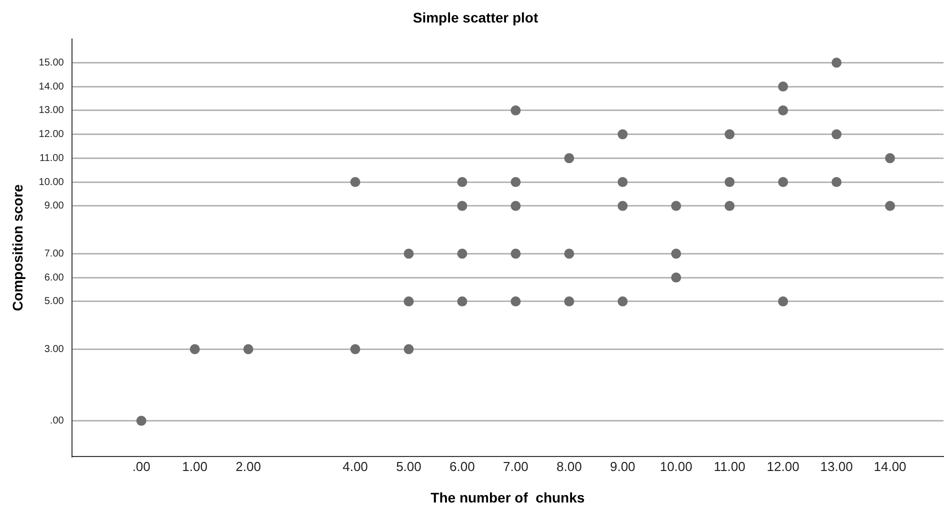 Image resolution: width=949 pixels, height=517 pixels. I want to click on x-tick-label: 5.00, so click(409, 466).